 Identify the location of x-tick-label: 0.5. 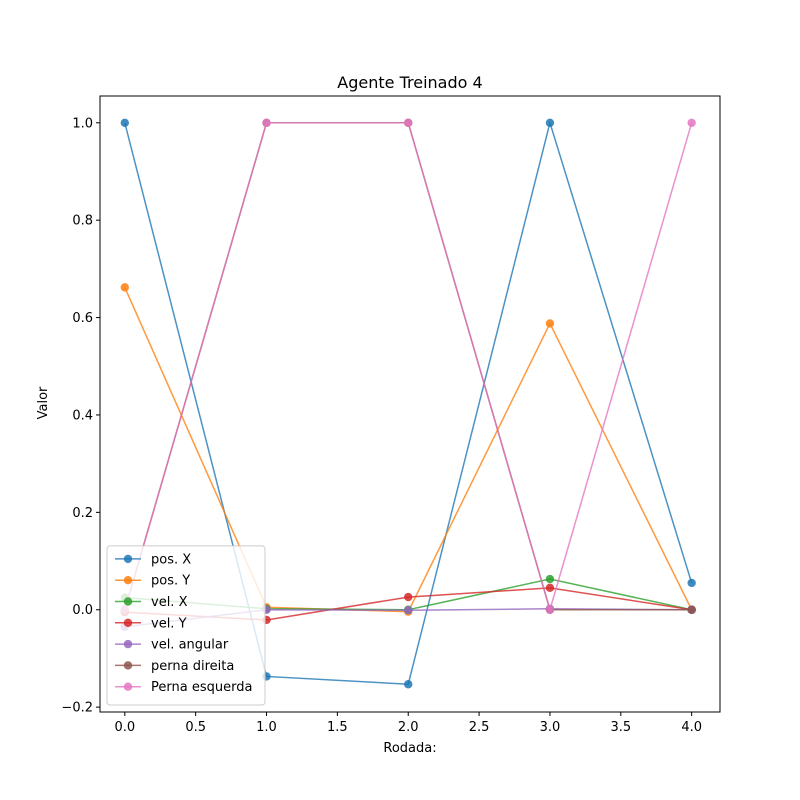
(195, 727).